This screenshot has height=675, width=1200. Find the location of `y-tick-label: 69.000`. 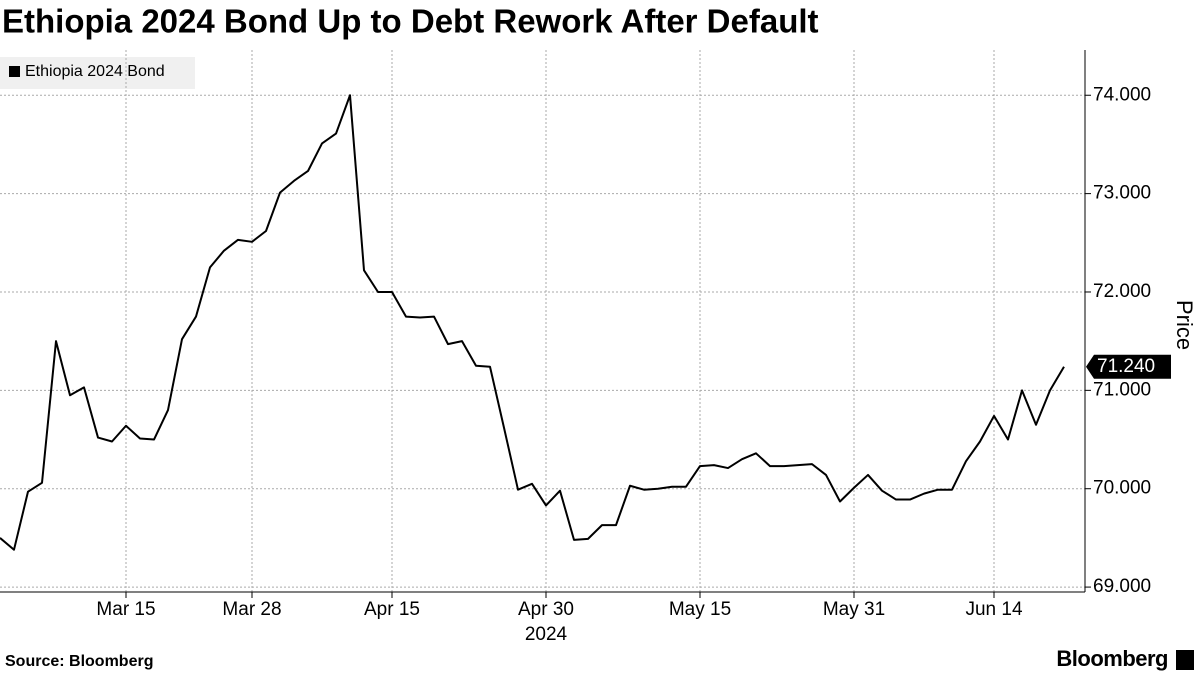

y-tick-label: 69.000 is located at coordinates (1122, 586).